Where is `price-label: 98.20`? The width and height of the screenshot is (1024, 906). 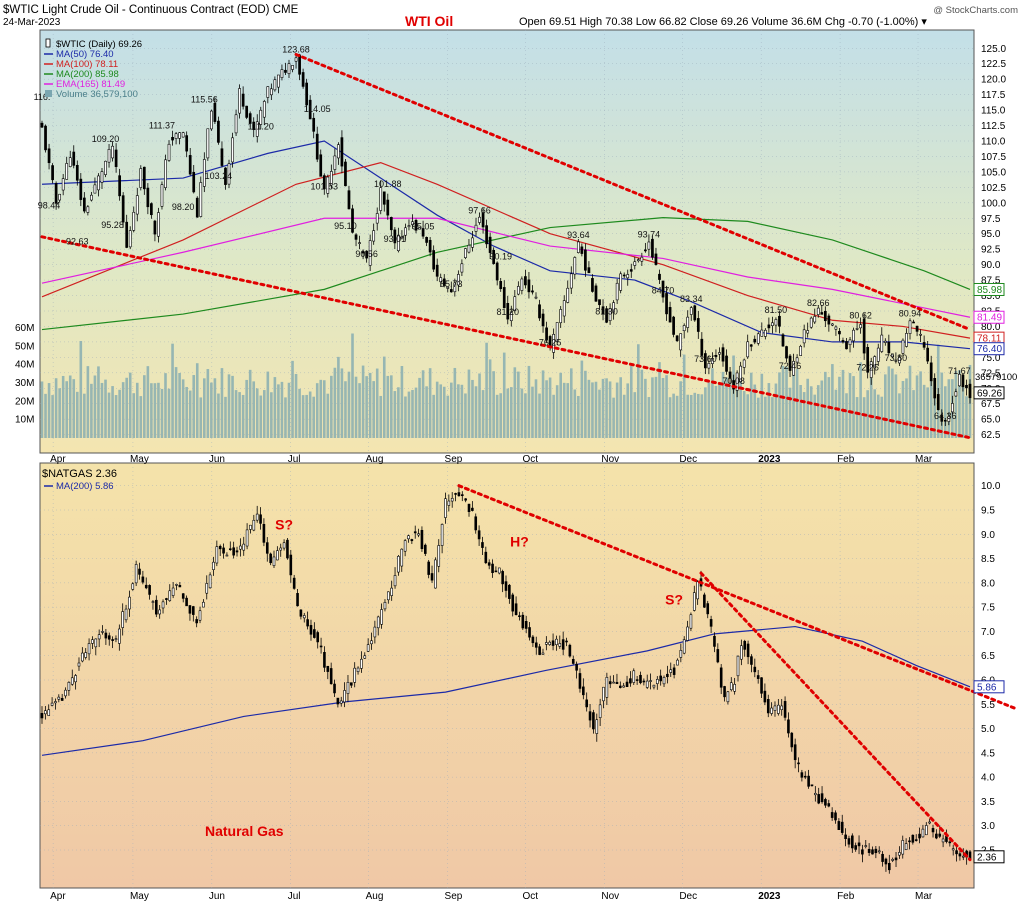 price-label: 98.20 is located at coordinates (183, 207).